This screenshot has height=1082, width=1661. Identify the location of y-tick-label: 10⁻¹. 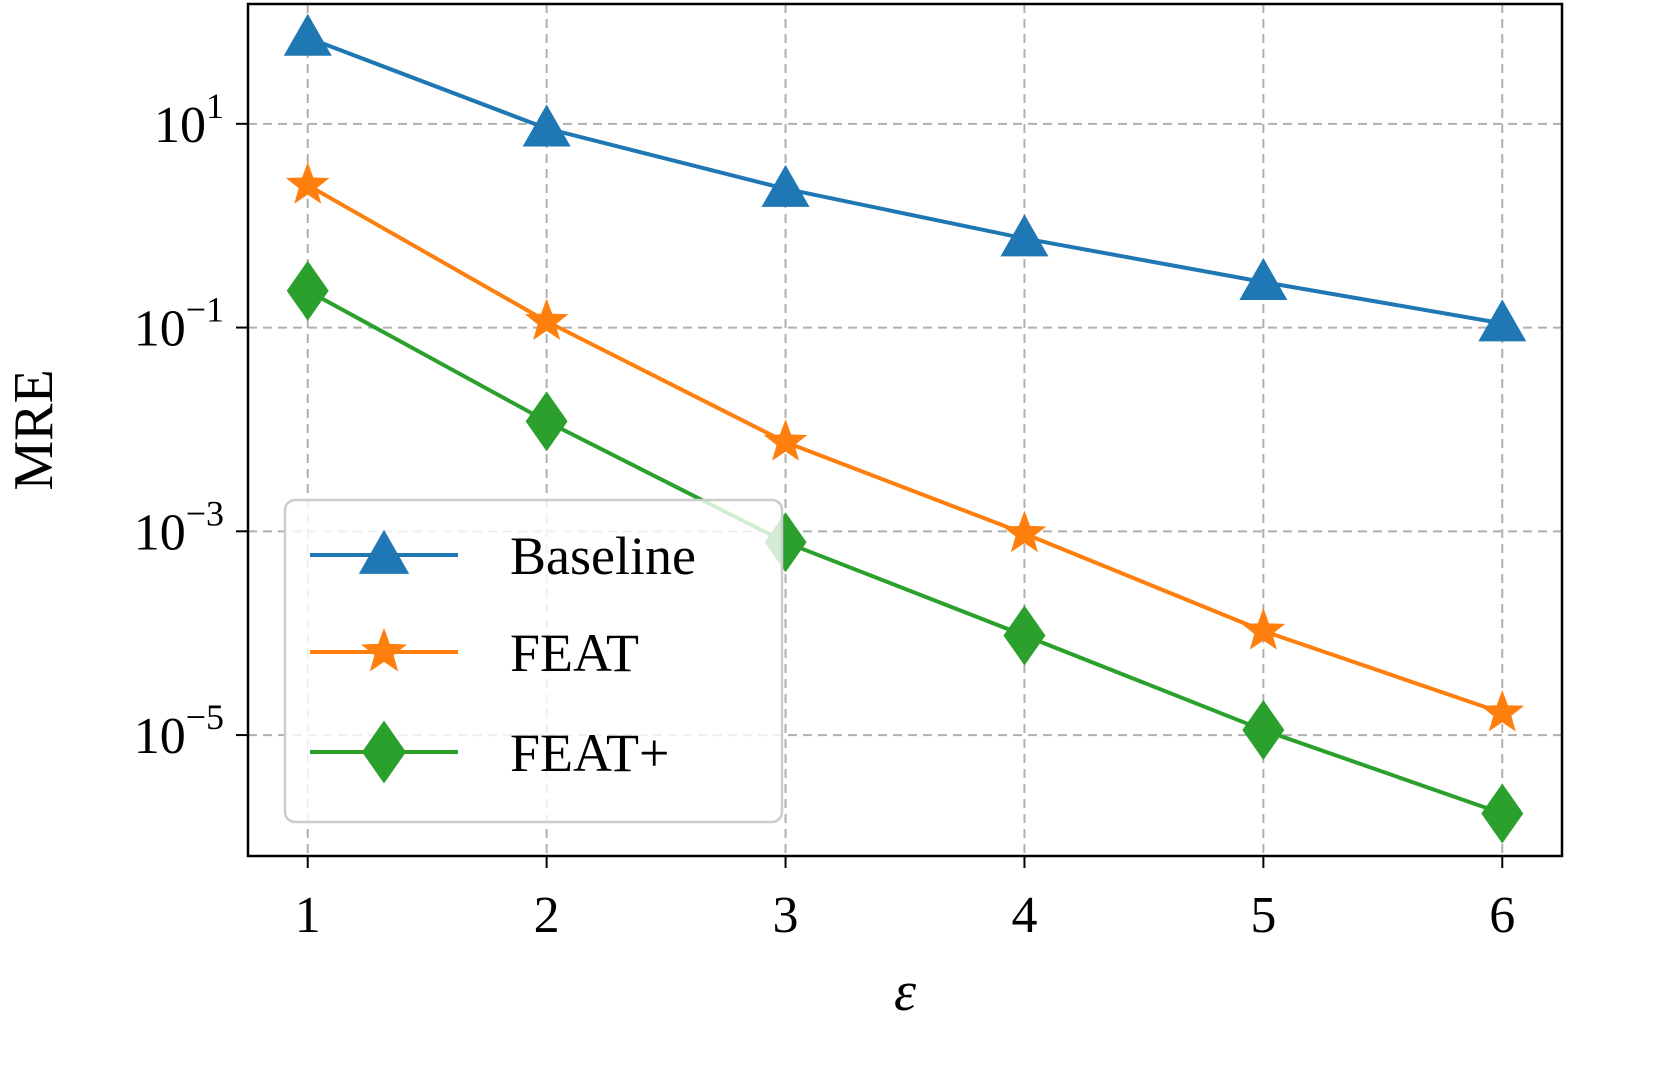
(179, 324).